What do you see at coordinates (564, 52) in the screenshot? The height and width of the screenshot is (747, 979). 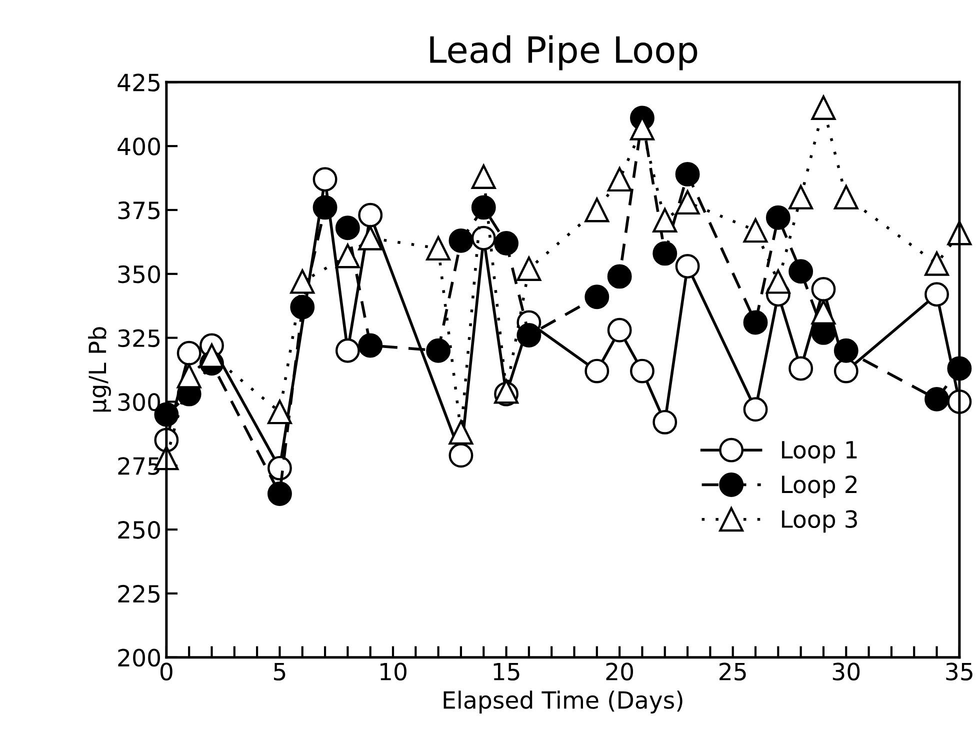 I see `chart-title: Lead Pipe Loop` at bounding box center [564, 52].